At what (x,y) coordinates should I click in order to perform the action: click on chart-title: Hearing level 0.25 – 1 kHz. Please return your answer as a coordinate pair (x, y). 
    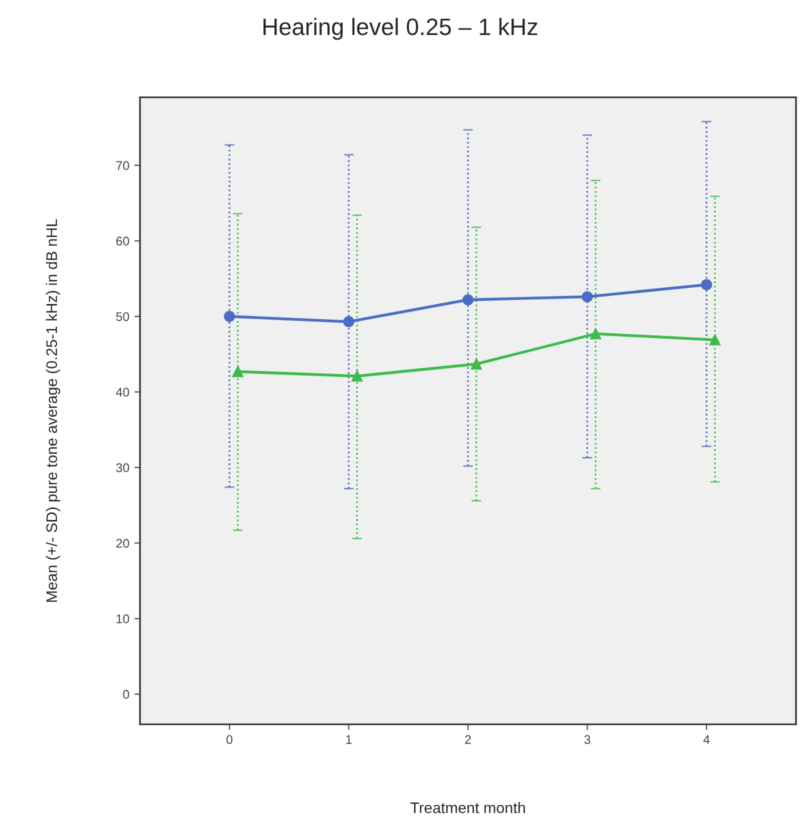
    Looking at the image, I should click on (400, 29).